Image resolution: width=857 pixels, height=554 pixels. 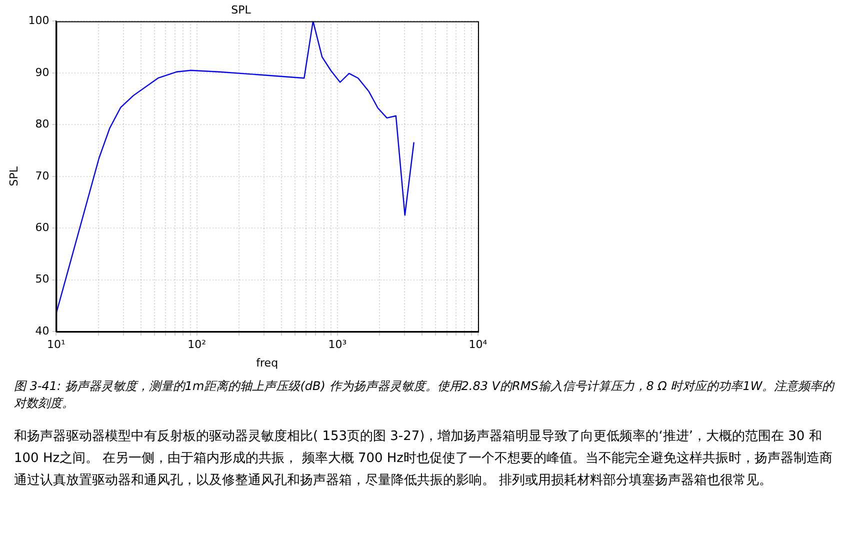 What do you see at coordinates (13, 176) in the screenshot?
I see `y-axis-title: SPL` at bounding box center [13, 176].